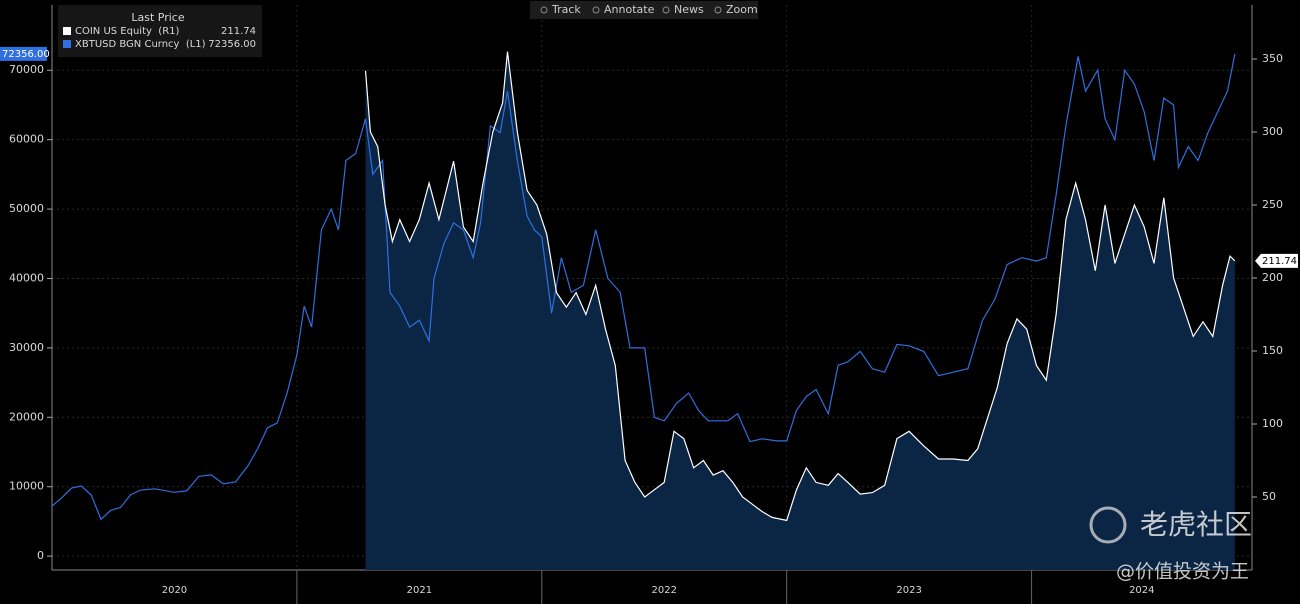 The width and height of the screenshot is (1300, 604). What do you see at coordinates (26, 277) in the screenshot?
I see `y-tick-label: 40000` at bounding box center [26, 277].